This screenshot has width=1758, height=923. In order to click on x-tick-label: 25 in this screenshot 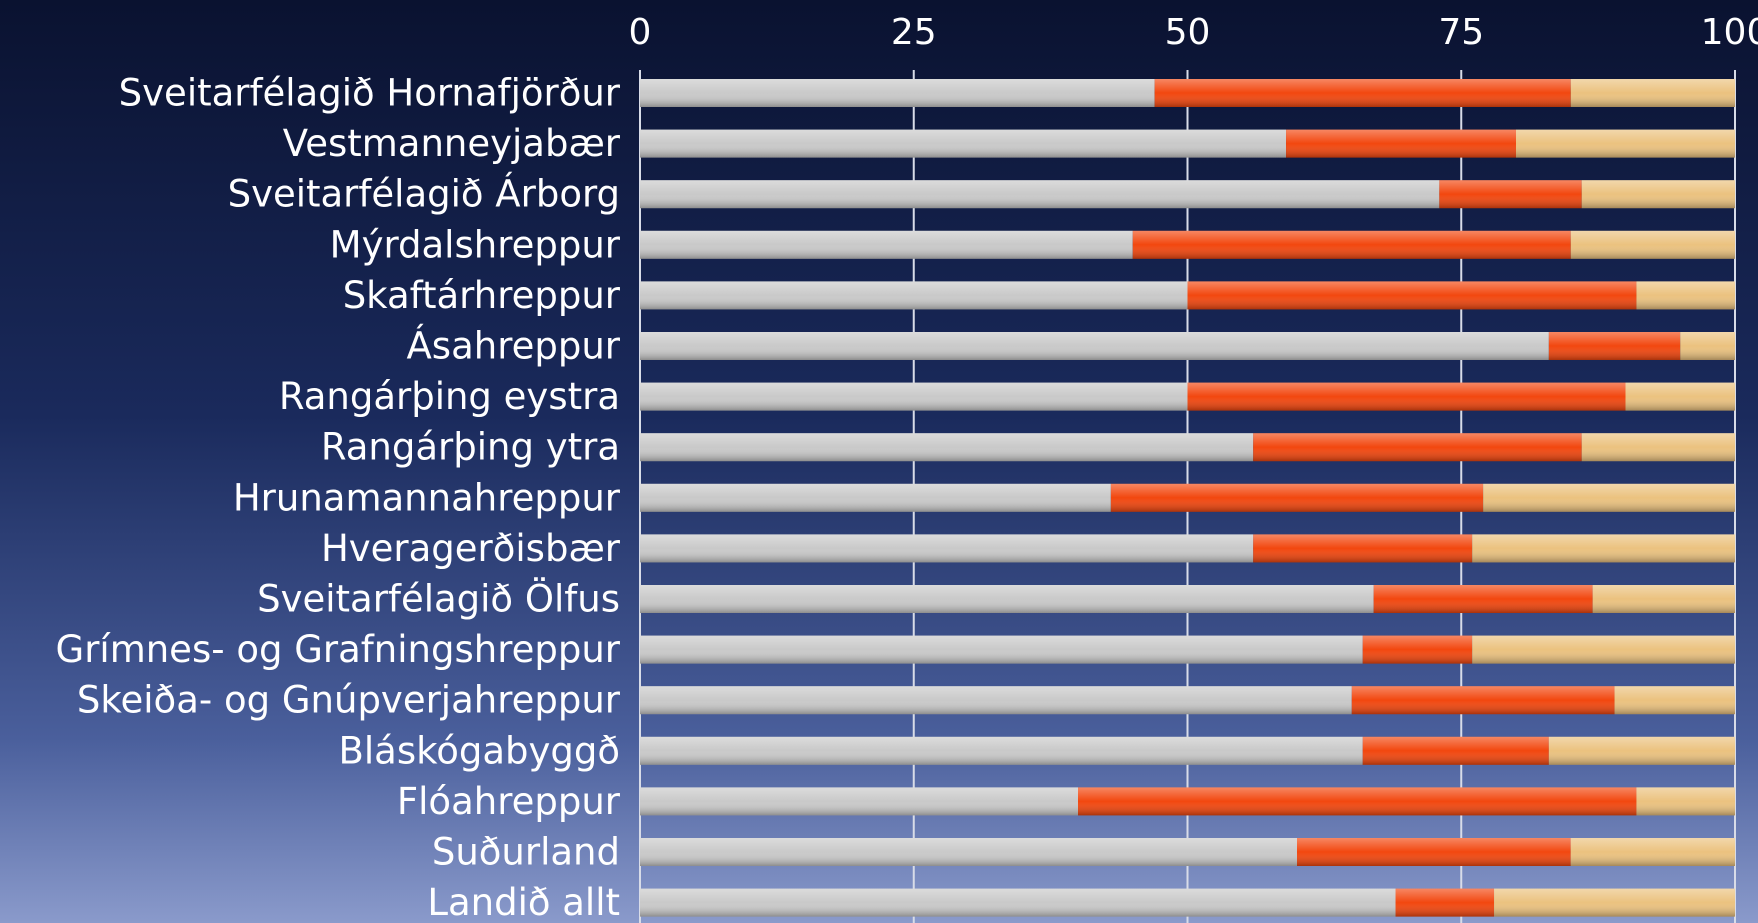, I will do `click(914, 32)`.